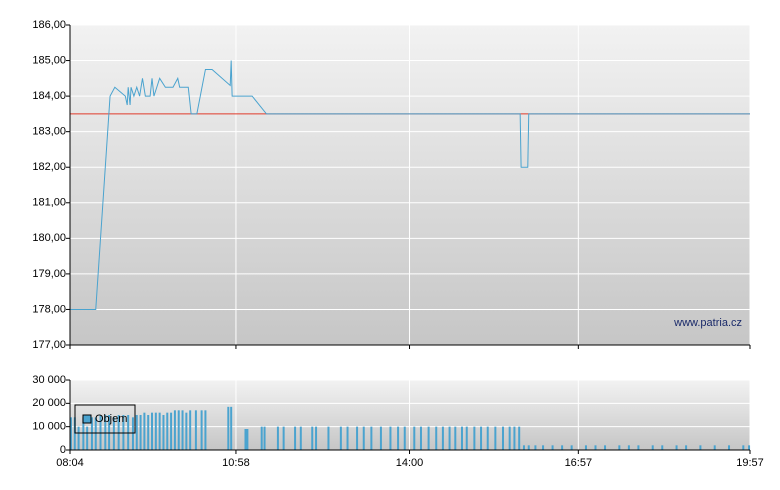 This screenshot has width=780, height=490. Describe the element at coordinates (579, 463) in the screenshot. I see `x-tick-label: 16:57` at that location.